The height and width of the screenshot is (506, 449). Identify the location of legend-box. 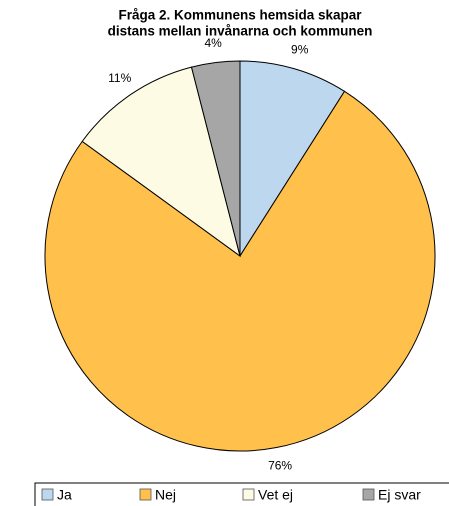
(241, 494).